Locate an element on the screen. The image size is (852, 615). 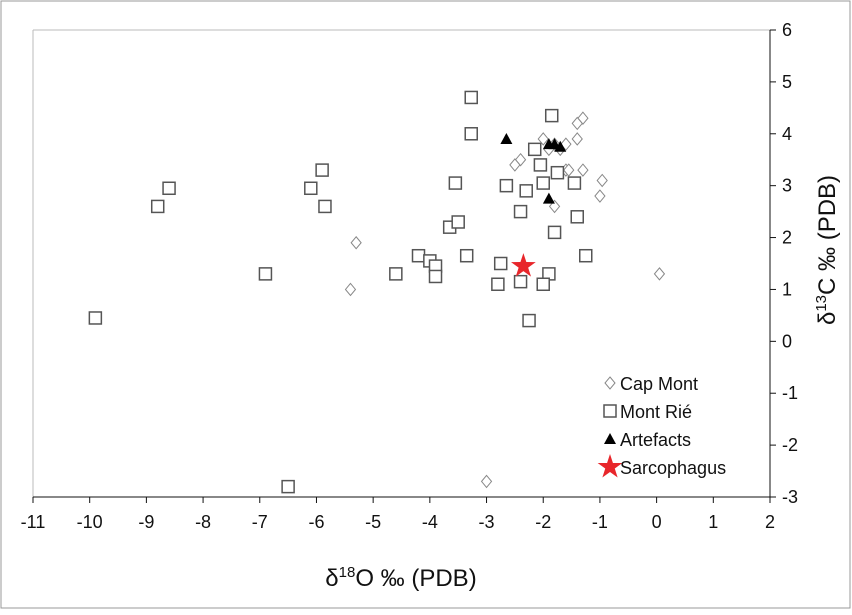
x-tick-label: 0 is located at coordinates (657, 522).